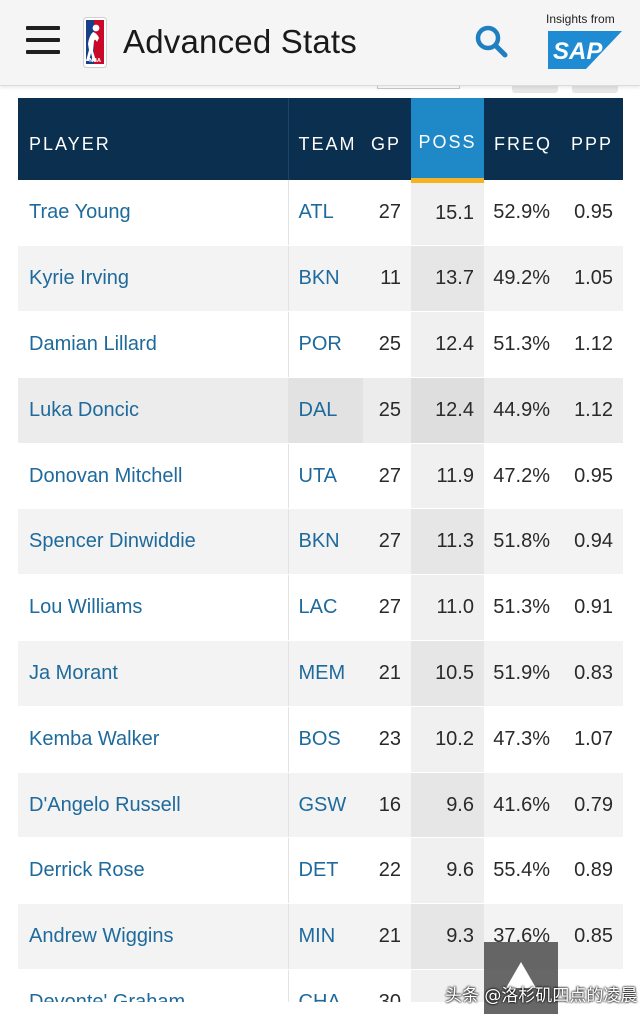 This screenshot has height=1014, width=640. Describe the element at coordinates (591, 937) in the screenshot. I see `cell-ppp: 0.85` at that location.